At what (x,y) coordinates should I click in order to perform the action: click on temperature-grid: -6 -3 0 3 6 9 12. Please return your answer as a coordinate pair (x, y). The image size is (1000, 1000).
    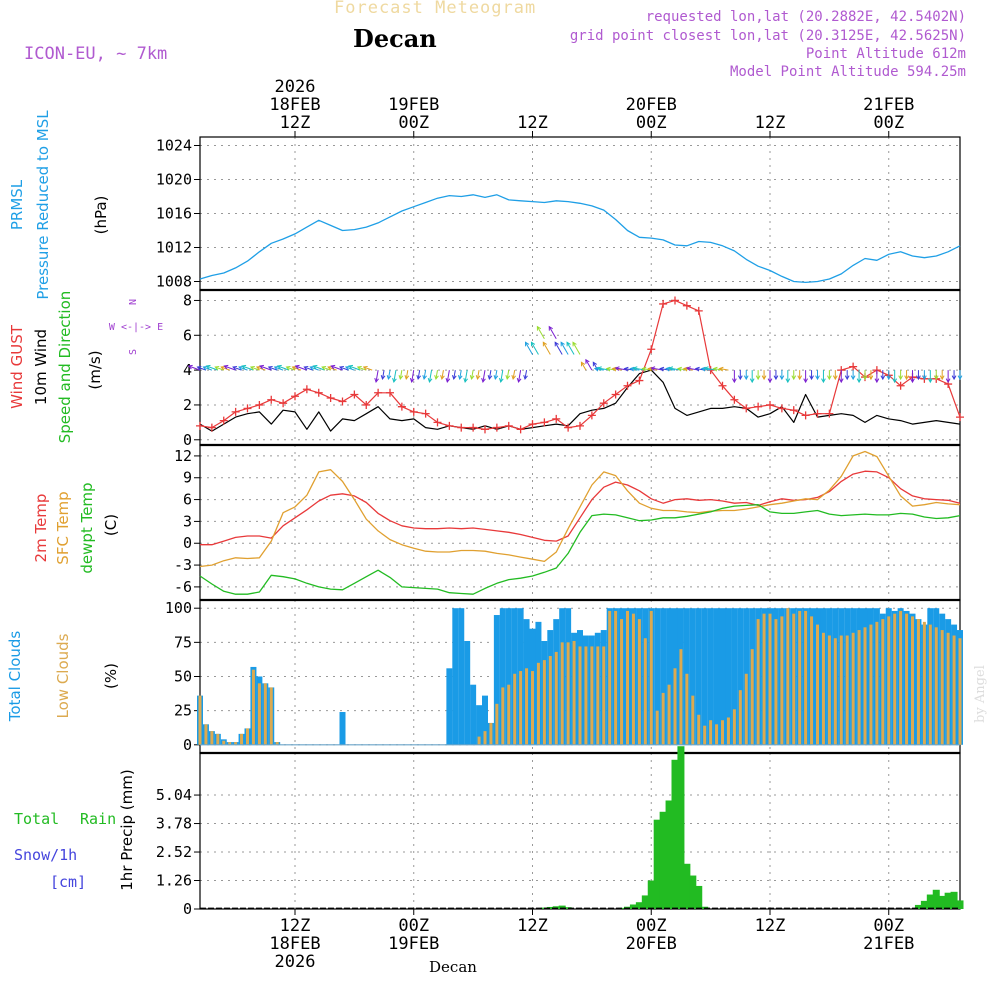
    Looking at the image, I should click on (567, 522).